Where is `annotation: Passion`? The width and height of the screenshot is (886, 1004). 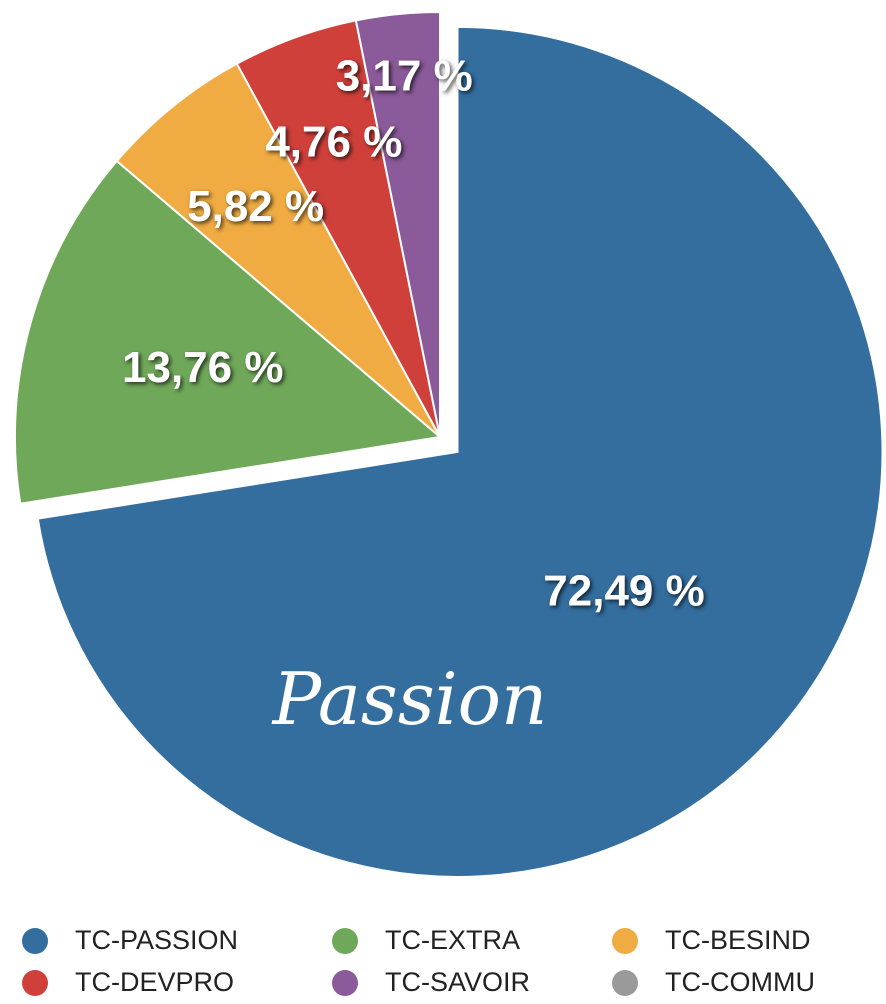
annotation: Passion is located at coordinates (409, 699).